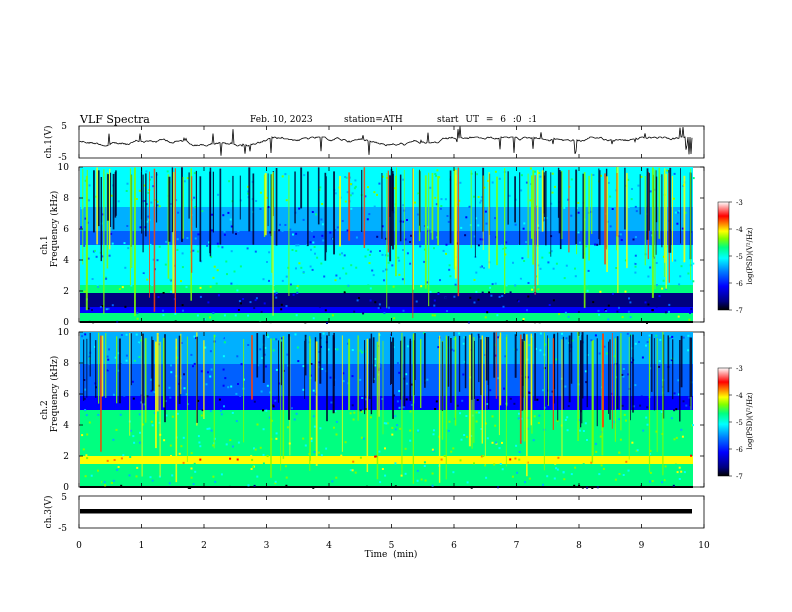  I want to click on cb2-label-1: -4, so click(739, 396).